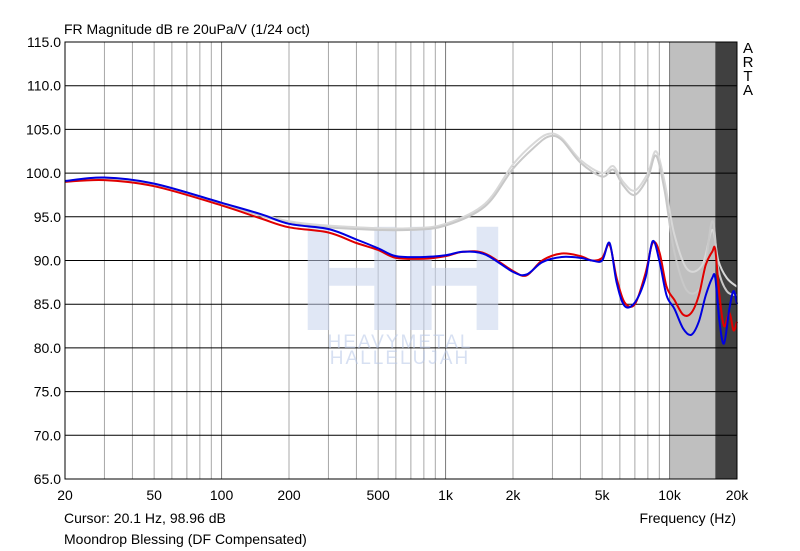 This screenshot has height=551, width=800. I want to click on y-tick-label: 75.0, so click(47, 392).